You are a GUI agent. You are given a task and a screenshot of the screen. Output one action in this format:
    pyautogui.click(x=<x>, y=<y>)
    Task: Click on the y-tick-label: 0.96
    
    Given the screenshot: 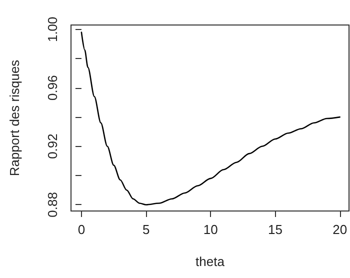 What is the action you would take?
    pyautogui.click(x=52, y=87)
    